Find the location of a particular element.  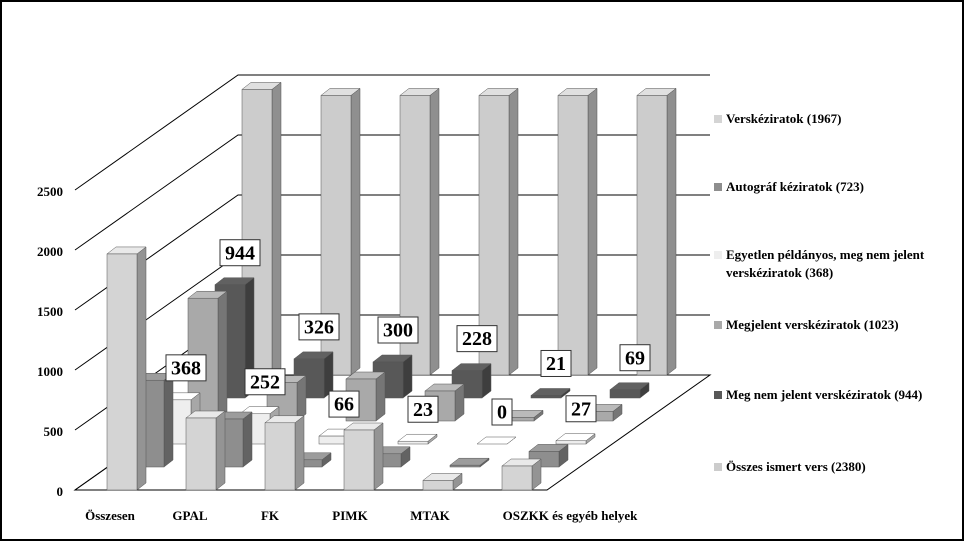

y-tick-label: 1000 is located at coordinates (50, 371).